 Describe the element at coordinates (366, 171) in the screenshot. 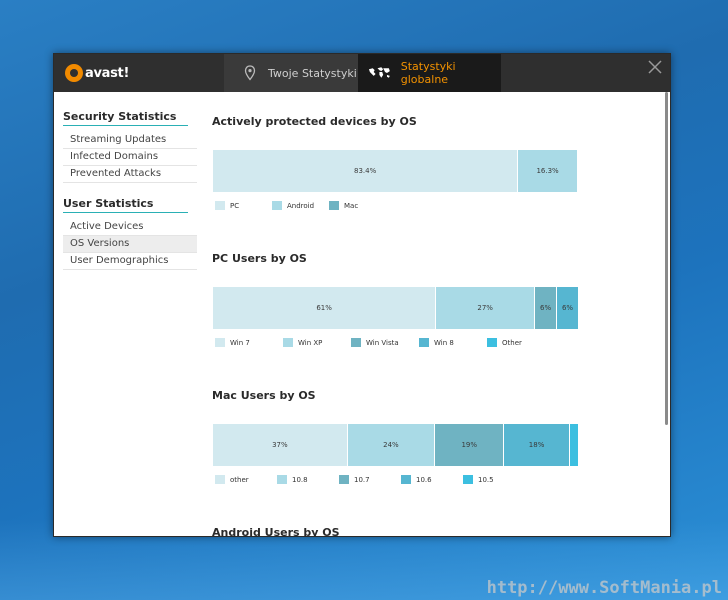

I see `bar-segment-pc: 83.4%` at that location.